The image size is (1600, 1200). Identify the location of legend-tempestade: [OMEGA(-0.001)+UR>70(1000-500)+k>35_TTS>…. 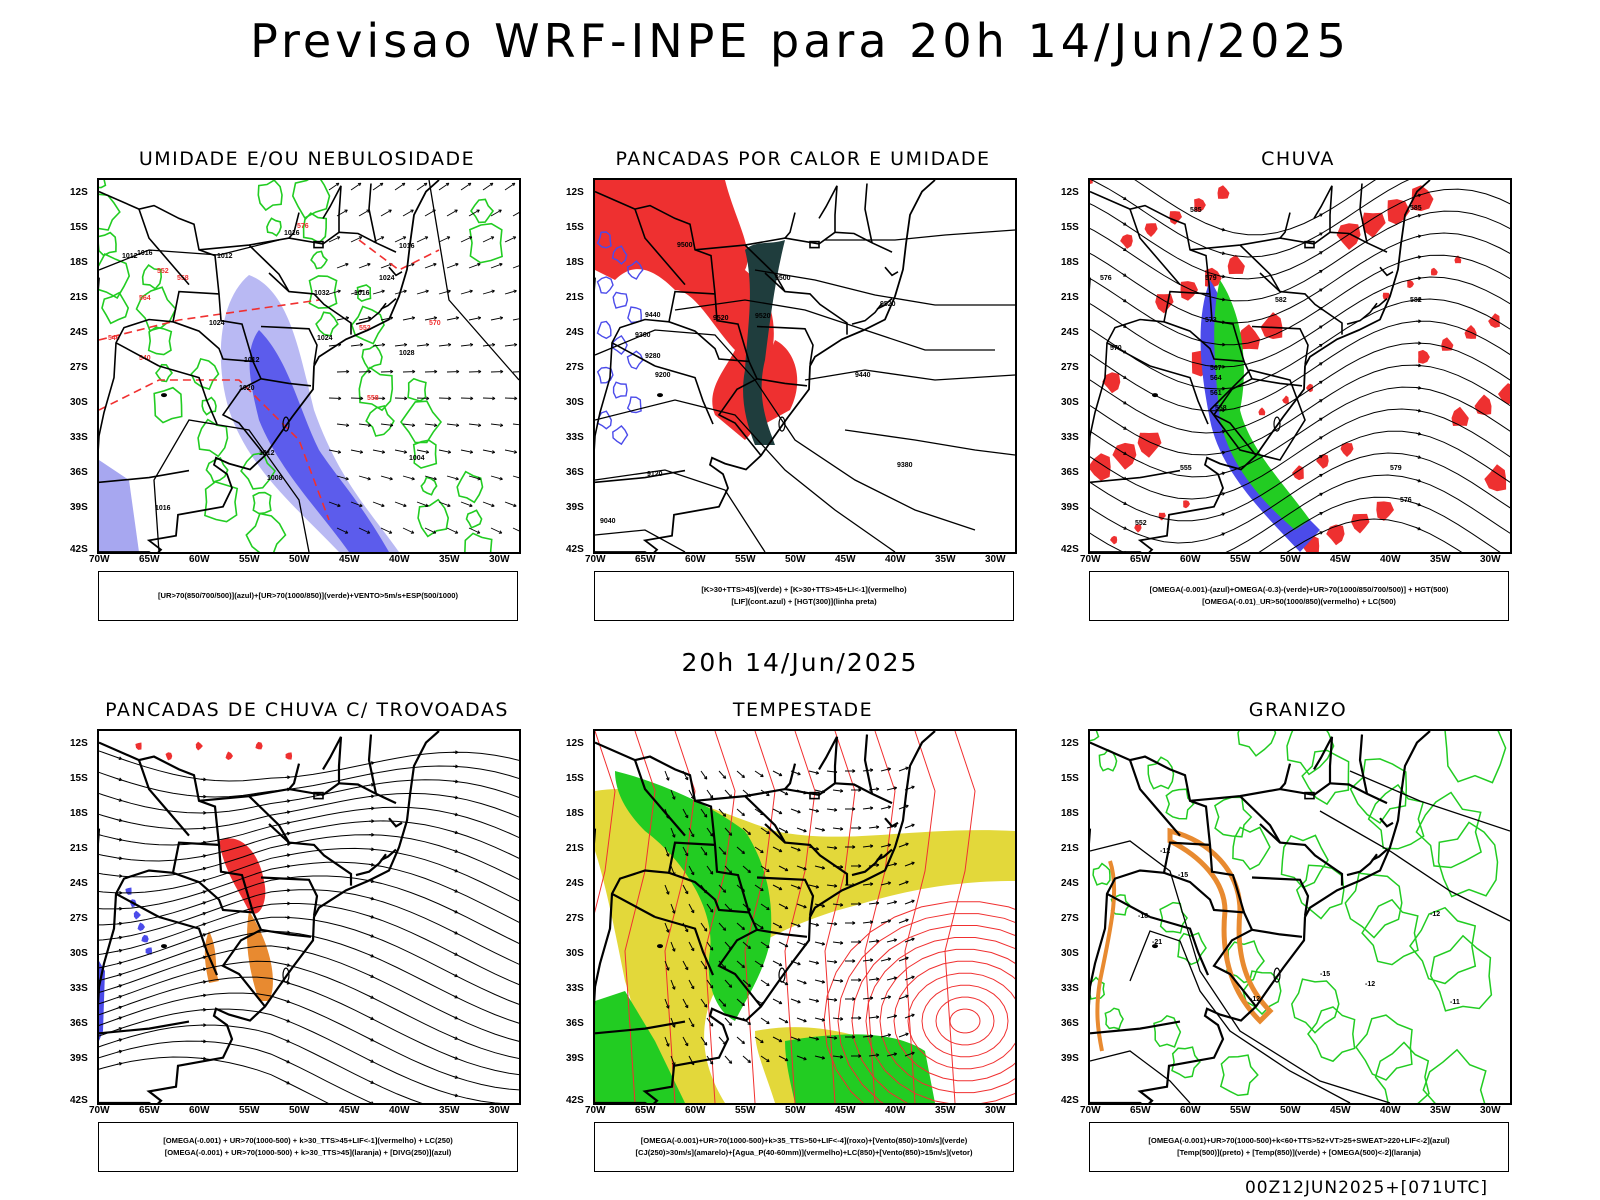
(804, 1147).